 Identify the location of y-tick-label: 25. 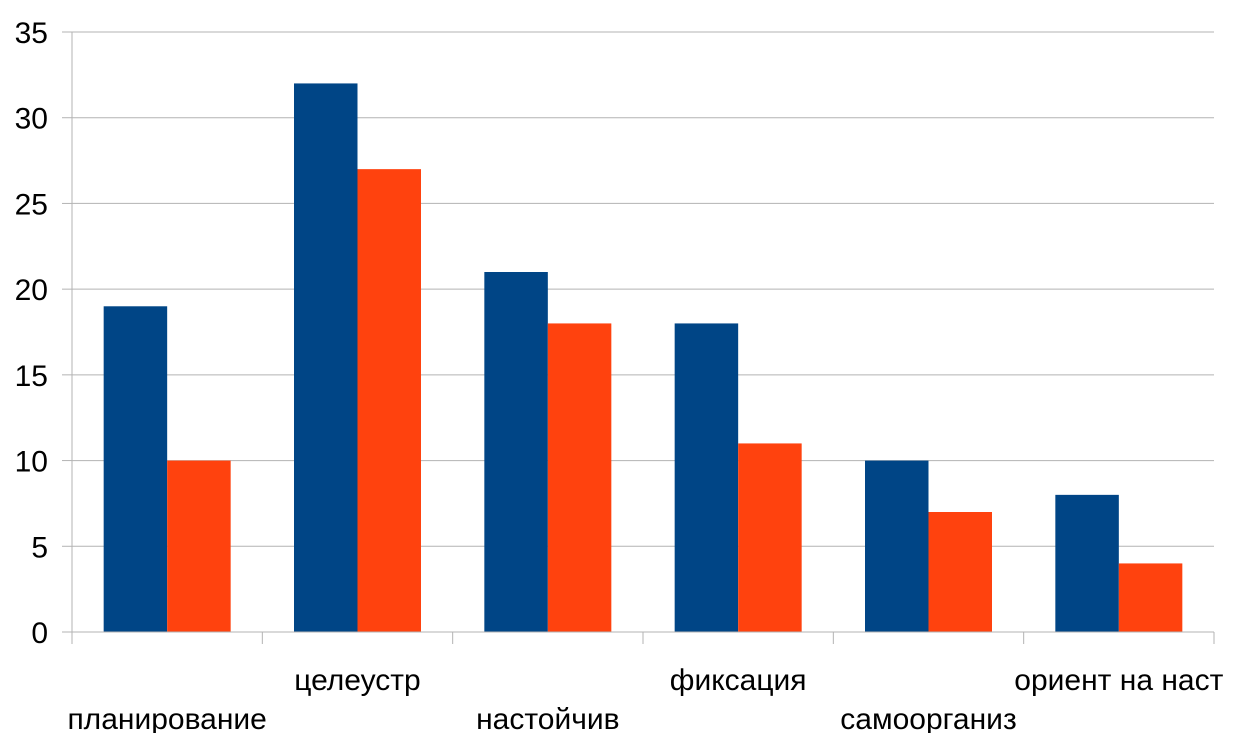
(31, 204).